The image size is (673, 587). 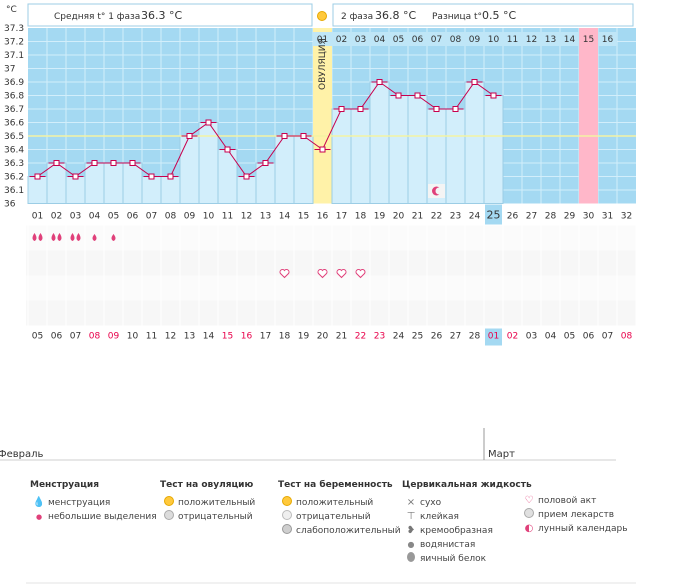 What do you see at coordinates (209, 217) in the screenshot?
I see `cycle-day-label: 10` at bounding box center [209, 217].